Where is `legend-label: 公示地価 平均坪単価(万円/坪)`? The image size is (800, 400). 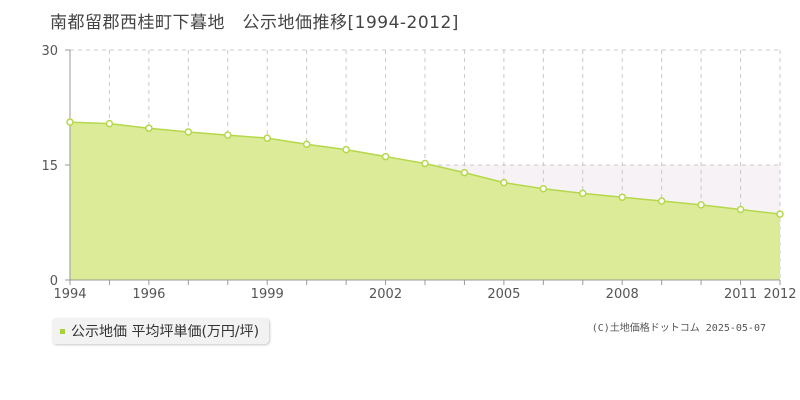 legend-label: 公示地価 平均坪単価(万円/坪) is located at coordinates (165, 332).